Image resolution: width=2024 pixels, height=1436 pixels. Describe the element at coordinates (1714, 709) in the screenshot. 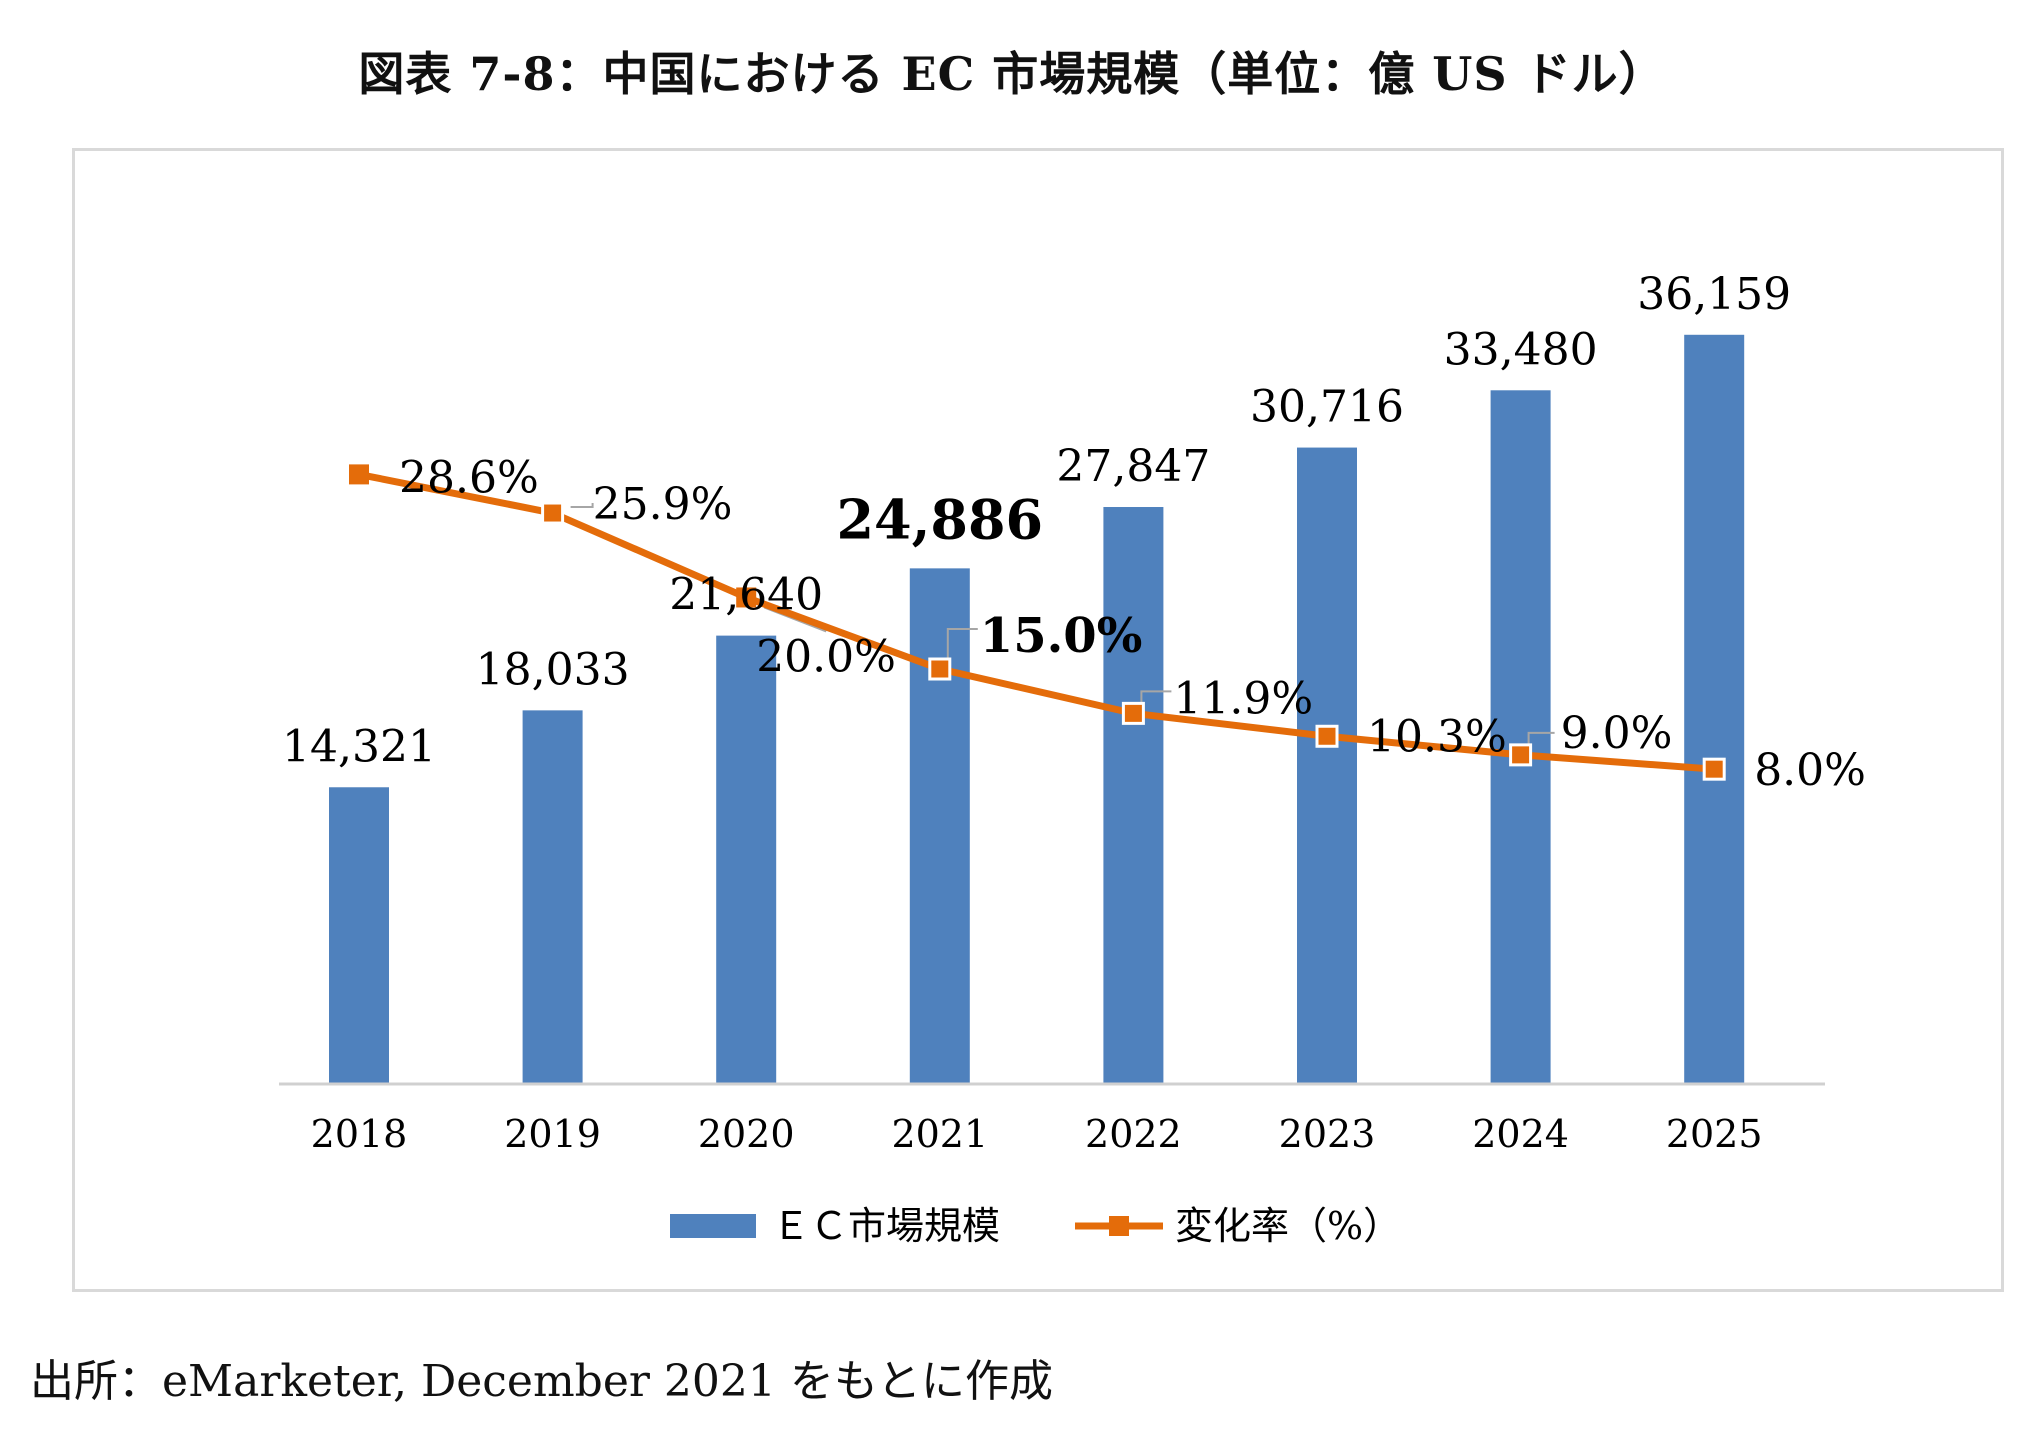

I see `bar-2025` at that location.